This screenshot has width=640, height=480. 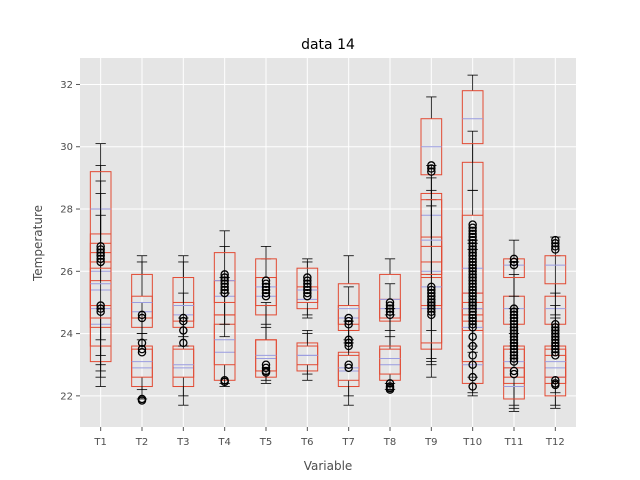 What do you see at coordinates (100, 265) in the screenshot?
I see `box-group-t1` at bounding box center [100, 265].